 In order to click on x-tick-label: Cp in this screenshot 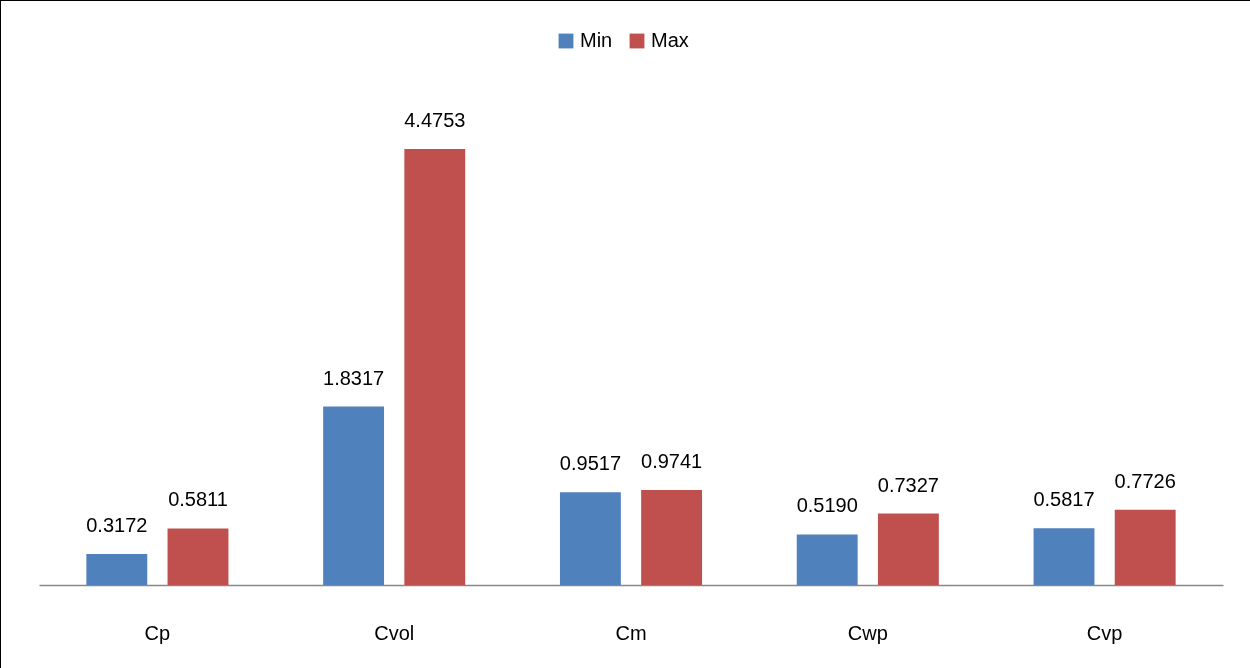, I will do `click(157, 632)`.